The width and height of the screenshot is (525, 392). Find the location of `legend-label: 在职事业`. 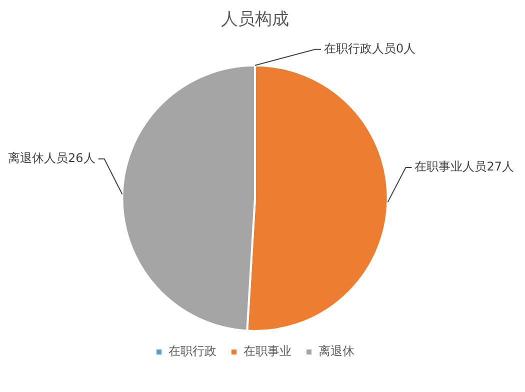

legend-label: 在职事业 is located at coordinates (268, 351).